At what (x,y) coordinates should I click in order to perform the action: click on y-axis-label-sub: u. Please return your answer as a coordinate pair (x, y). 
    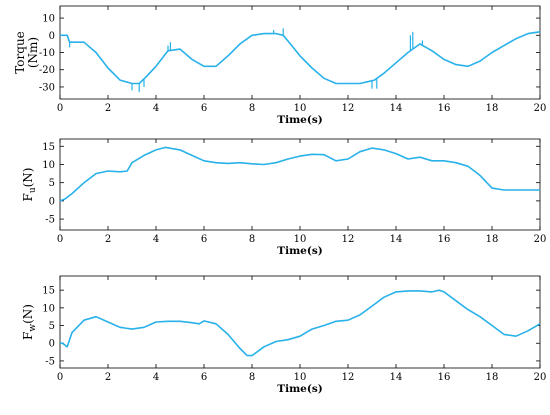
    Looking at the image, I should click on (33, 190).